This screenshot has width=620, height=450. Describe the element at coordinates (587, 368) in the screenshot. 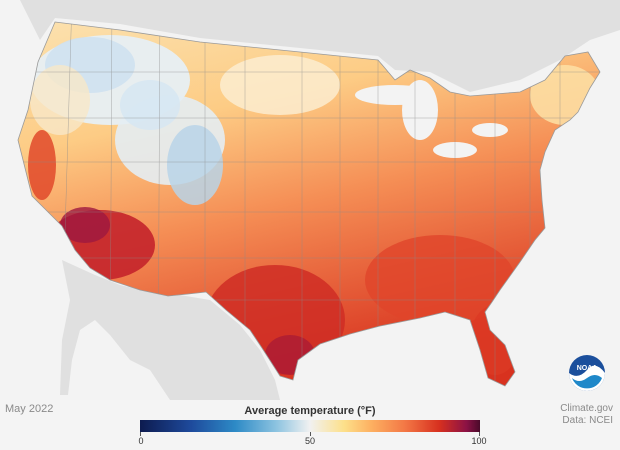

I see `noaa-logo-text: NOAA` at that location.